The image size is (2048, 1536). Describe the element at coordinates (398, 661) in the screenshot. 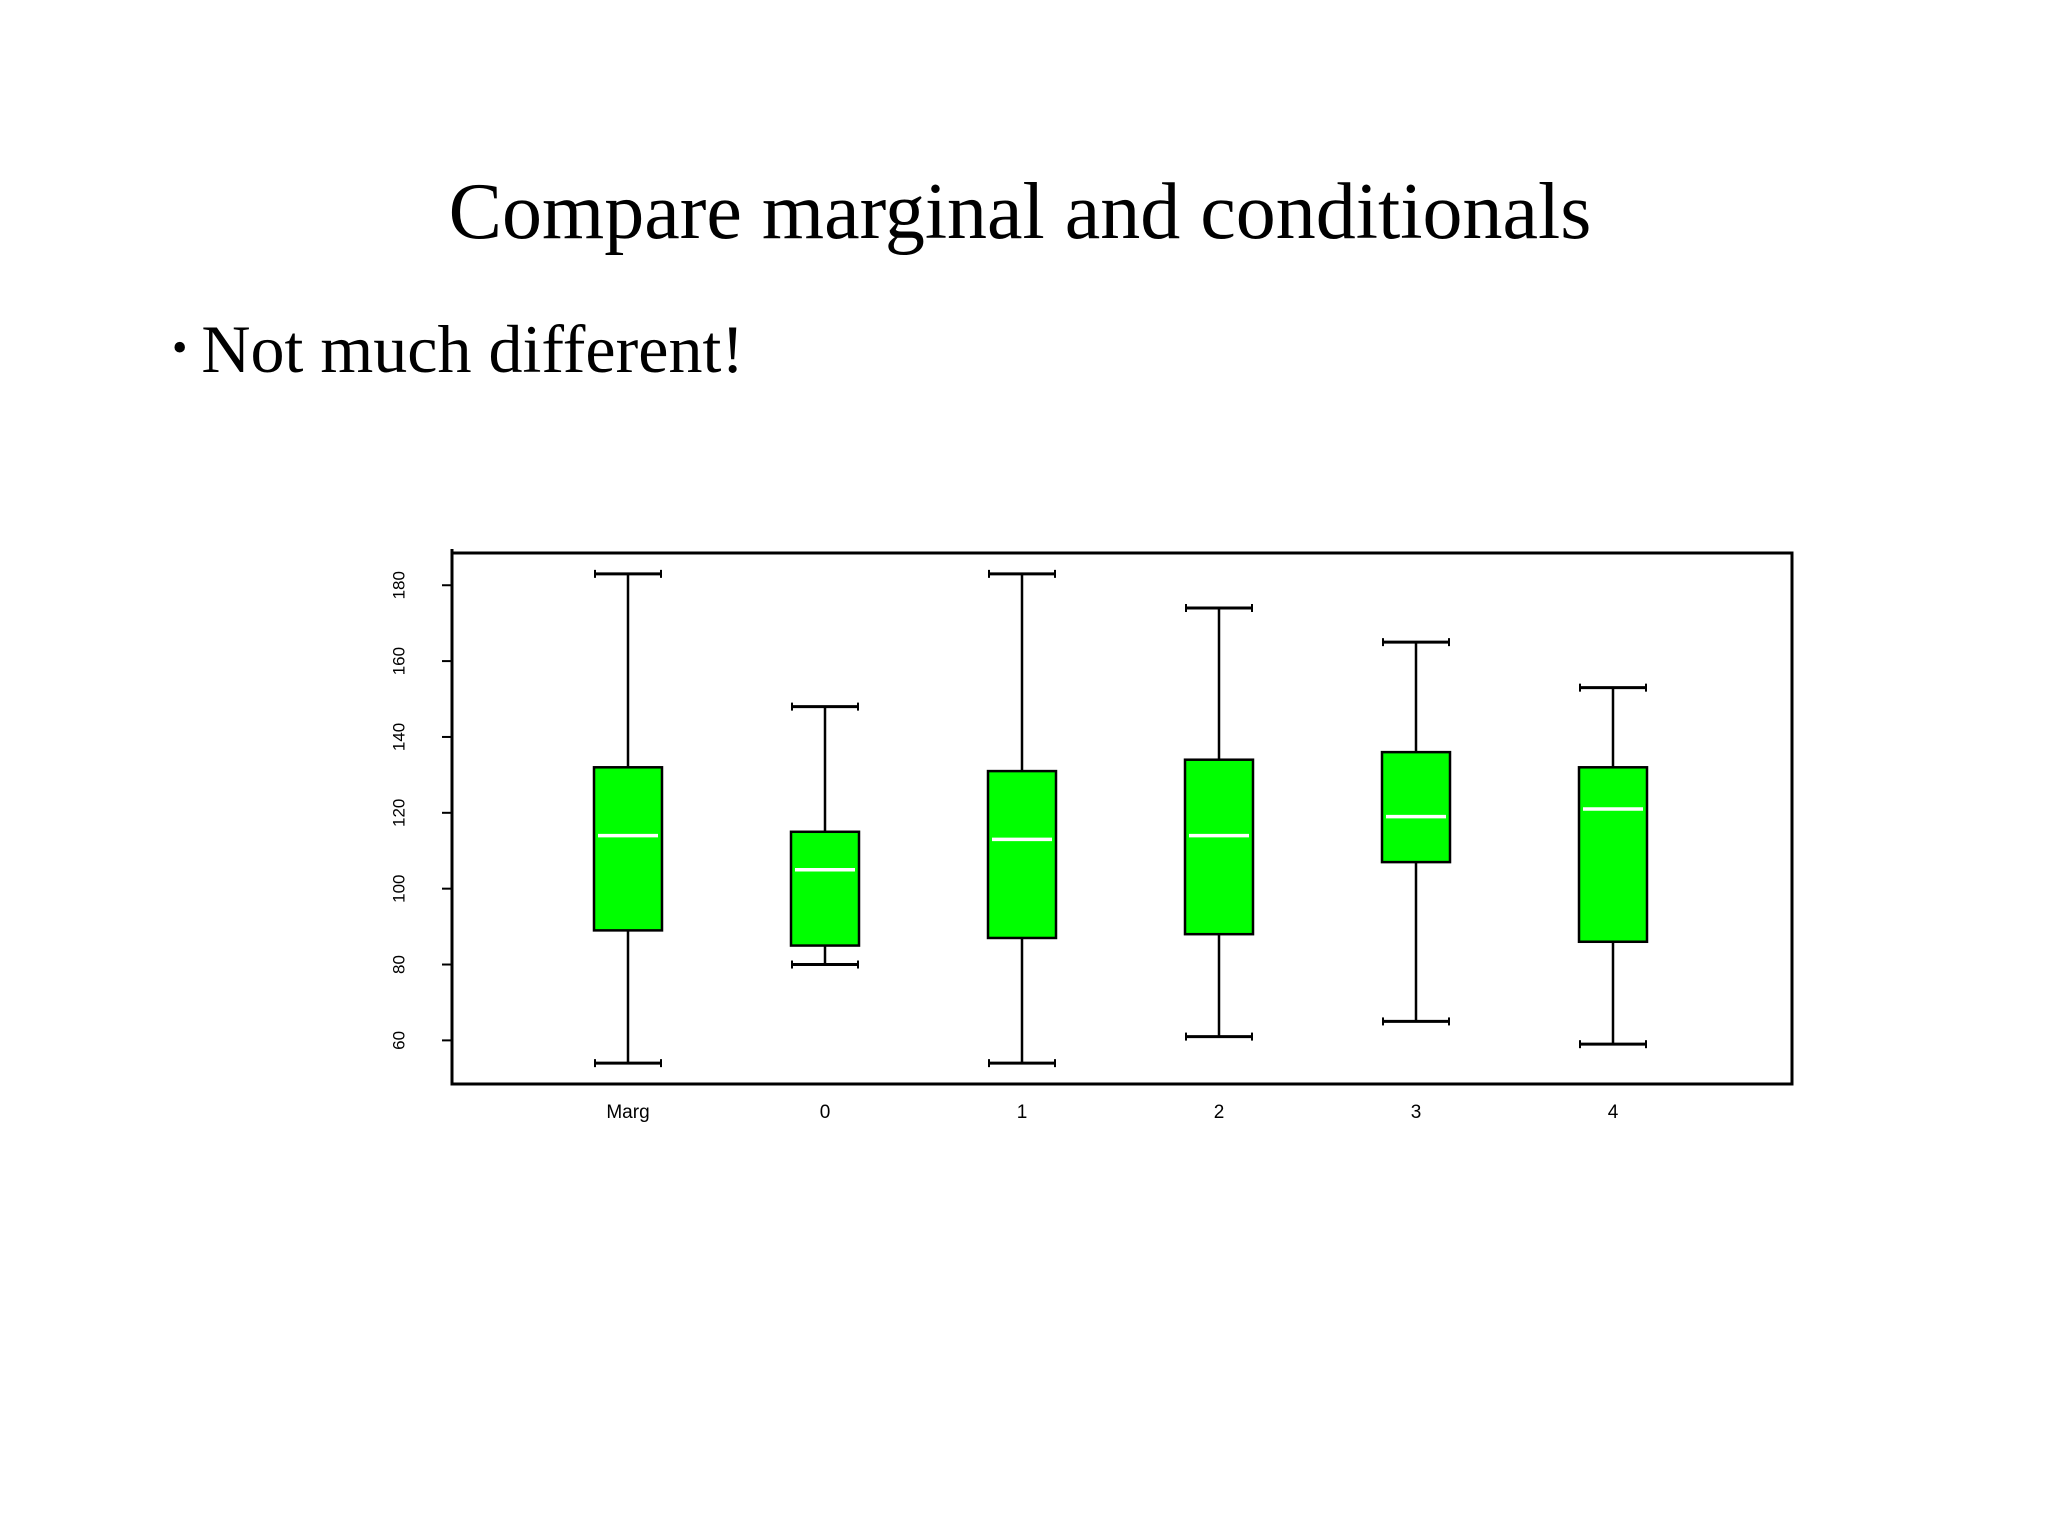

I see `y-tick-label: 160` at that location.